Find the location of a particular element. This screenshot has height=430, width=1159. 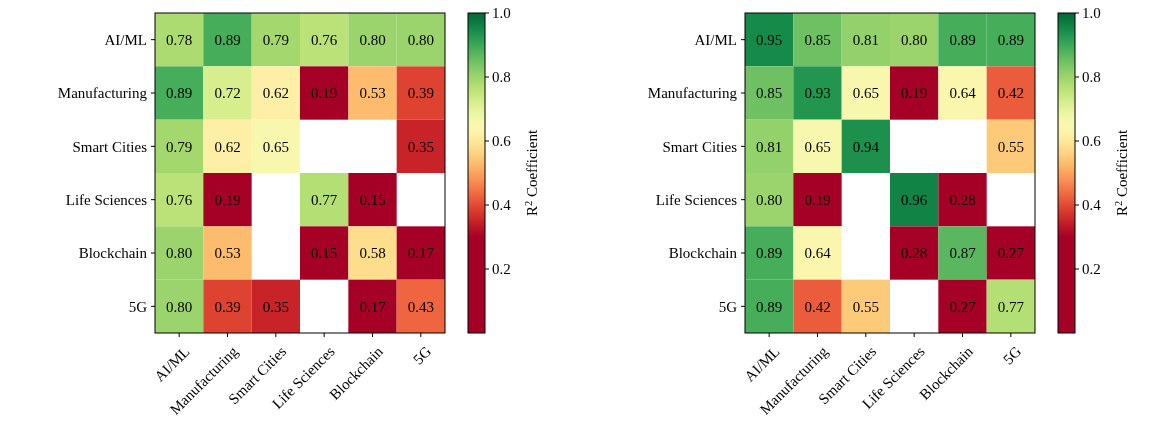

data-label: 0.95 is located at coordinates (769, 39).